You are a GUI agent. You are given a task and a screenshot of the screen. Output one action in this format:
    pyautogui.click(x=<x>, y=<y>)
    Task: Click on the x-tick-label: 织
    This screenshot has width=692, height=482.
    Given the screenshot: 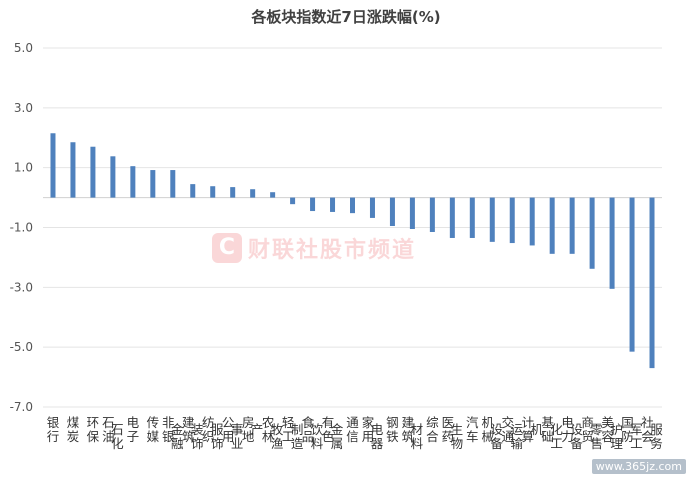 What is the action you would take?
    pyautogui.click(x=208, y=436)
    